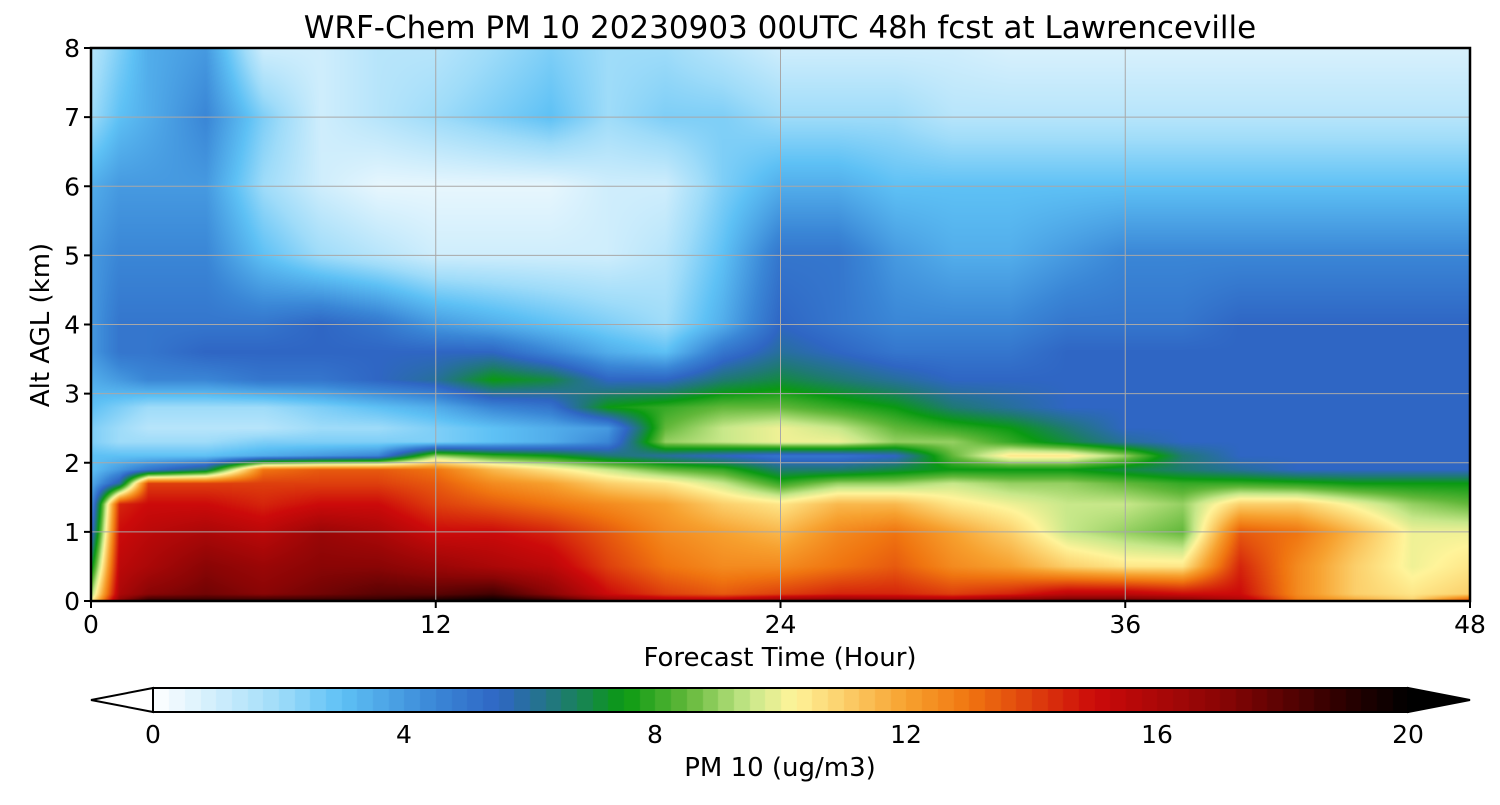 Image resolution: width=1500 pixels, height=805 pixels. I want to click on colorbar-tick-label: 4, so click(404, 734).